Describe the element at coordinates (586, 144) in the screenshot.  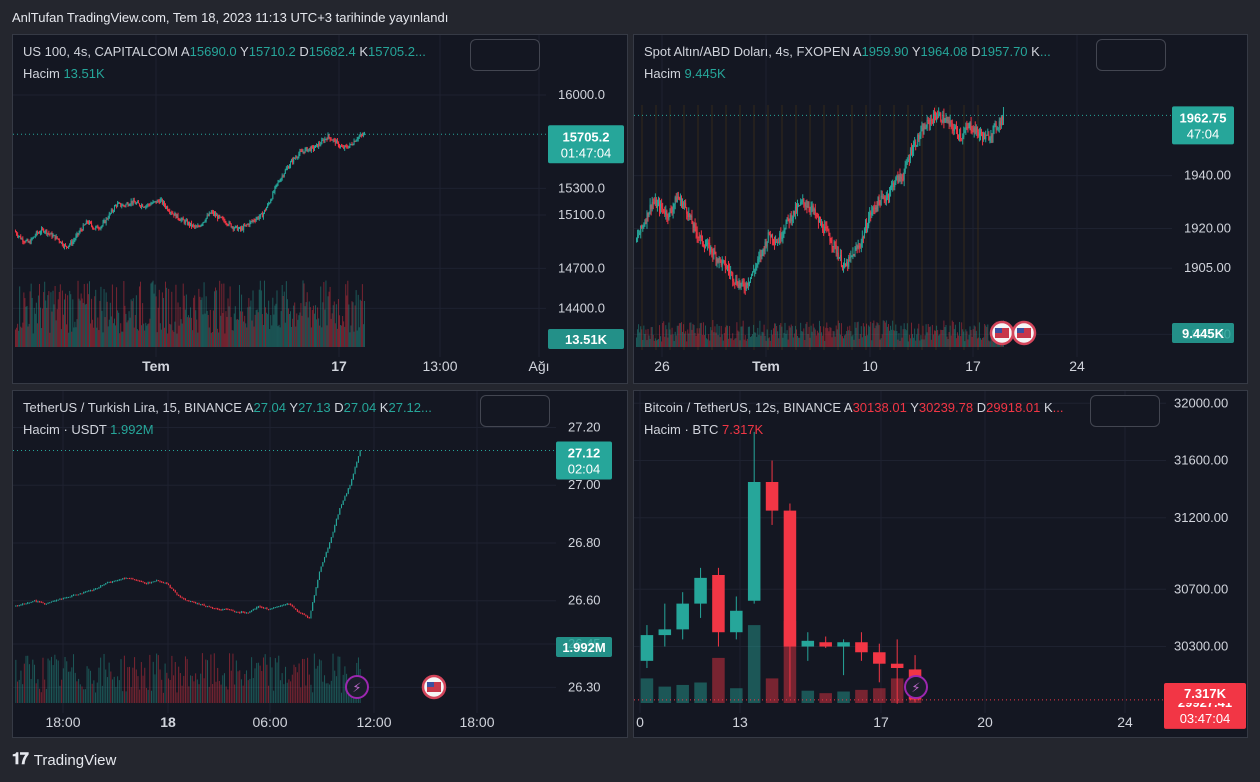
I see `last-price-badge` at that location.